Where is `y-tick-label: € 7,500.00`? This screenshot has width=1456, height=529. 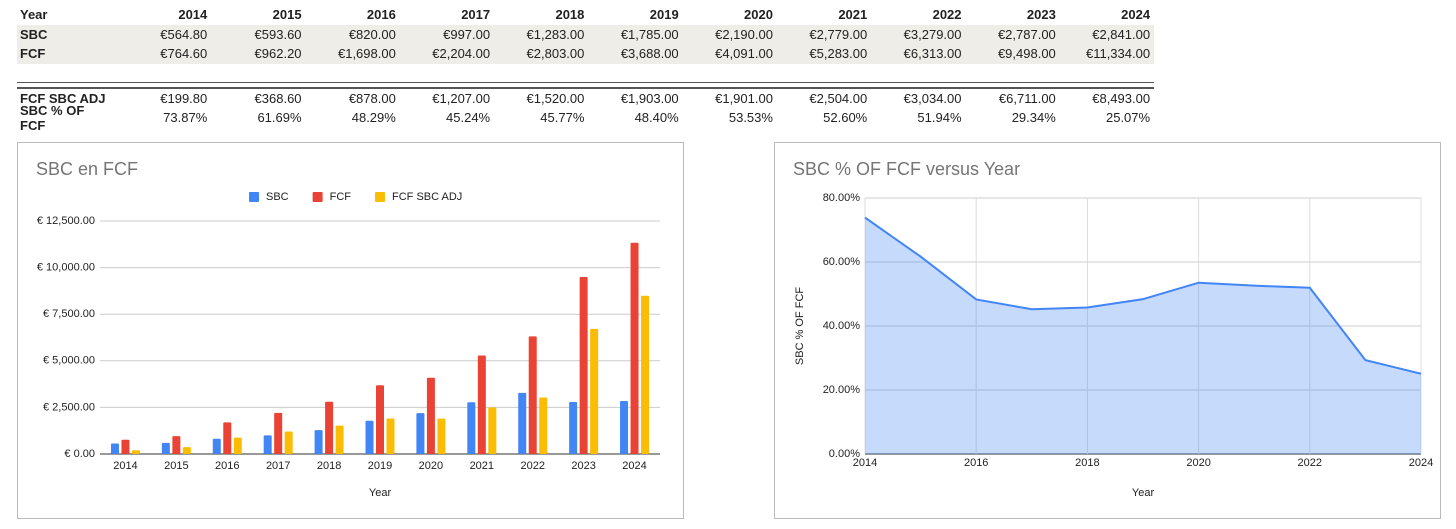
y-tick-label: € 7,500.00 is located at coordinates (69, 314).